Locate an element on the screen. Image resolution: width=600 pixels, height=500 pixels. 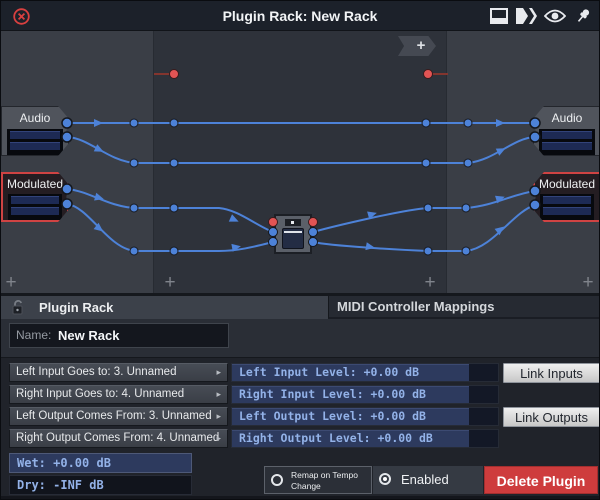
slider-label: Left Output Level: +0.00 dB is located at coordinates (332, 416).